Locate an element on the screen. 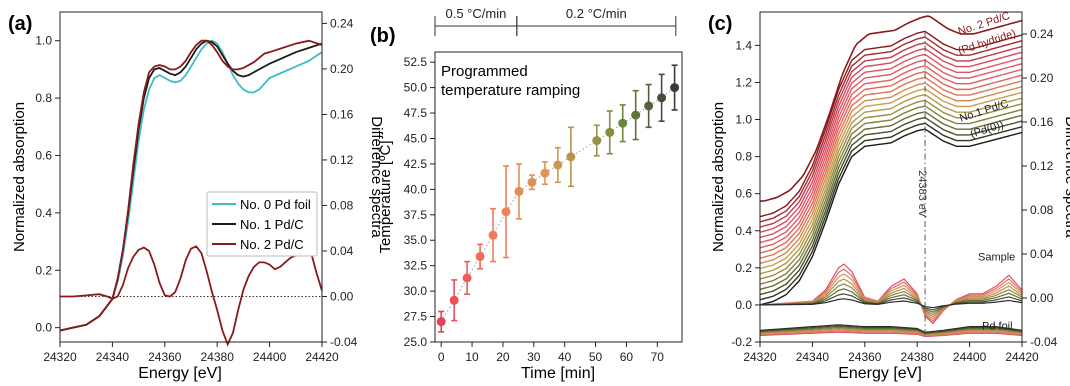 The width and height of the screenshot is (1070, 386). panel-c-y2tick-label: 0.00 is located at coordinates (1042, 298).